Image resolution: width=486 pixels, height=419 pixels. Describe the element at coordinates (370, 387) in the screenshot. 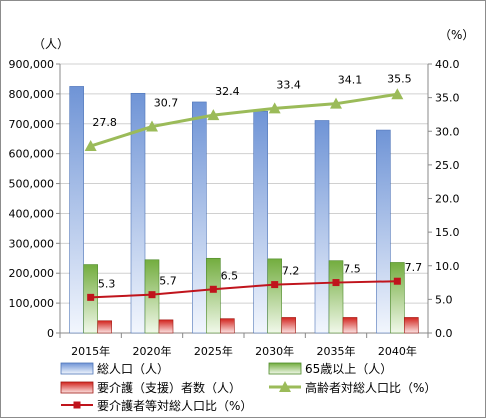

I see `legend-label-elderly-ratio: 高齢者対総人口比（%）` at that location.